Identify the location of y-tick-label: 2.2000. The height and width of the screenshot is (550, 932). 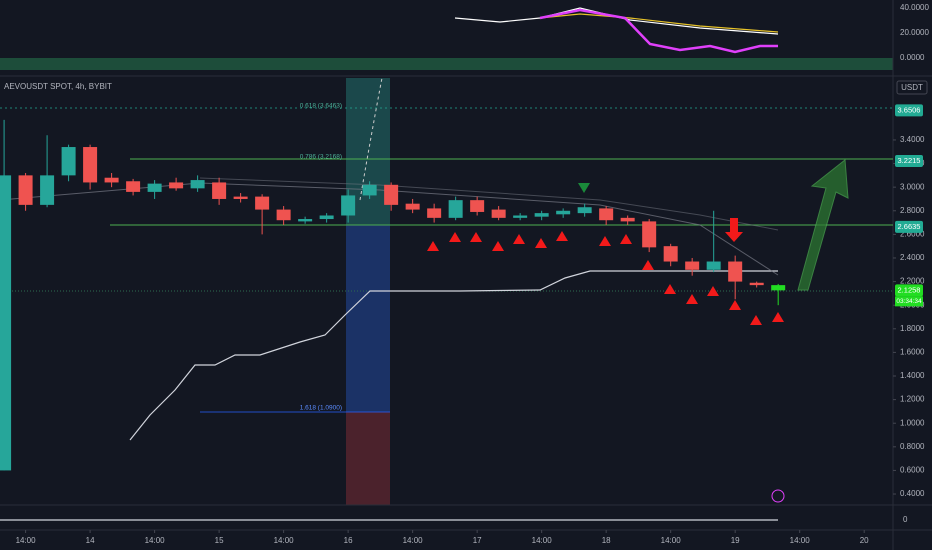
(912, 281).